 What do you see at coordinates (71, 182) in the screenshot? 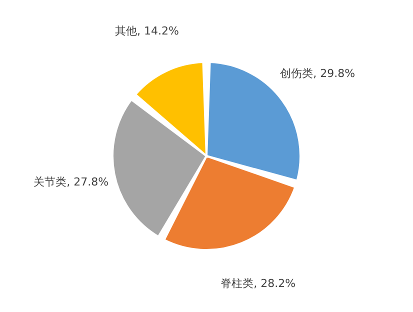
I see `slice-label: 关节类, 27.8%` at bounding box center [71, 182].